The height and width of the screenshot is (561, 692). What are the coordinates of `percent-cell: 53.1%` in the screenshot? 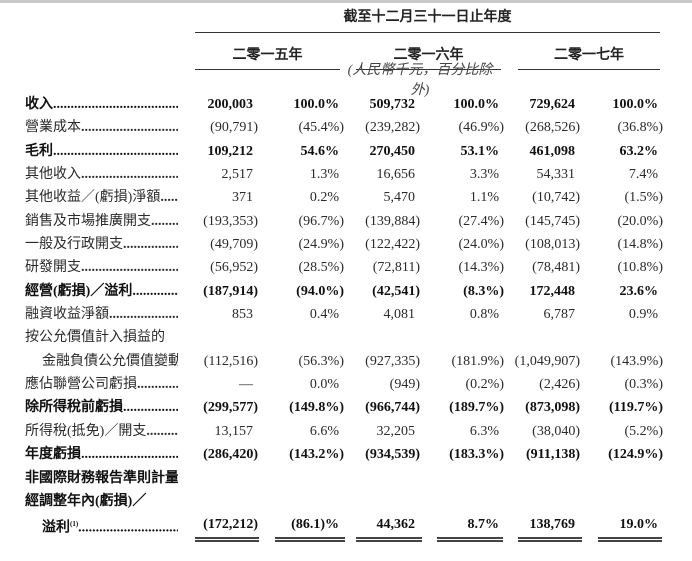 It's located at (480, 151).